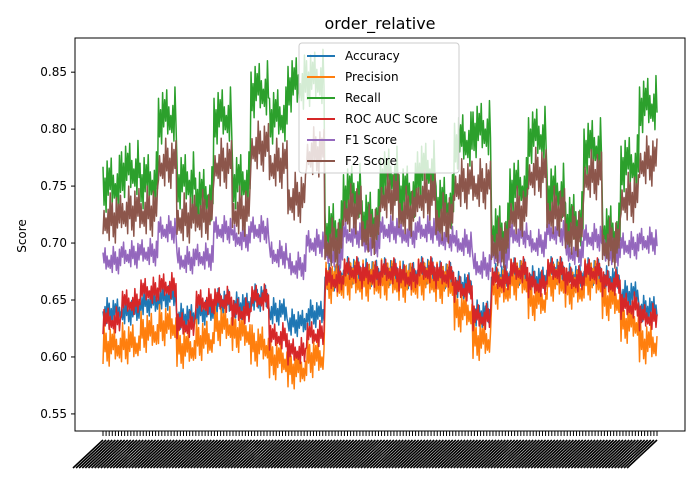 This screenshot has height=500, width=700. I want to click on y-tick-label: 0.65, so click(53, 300).